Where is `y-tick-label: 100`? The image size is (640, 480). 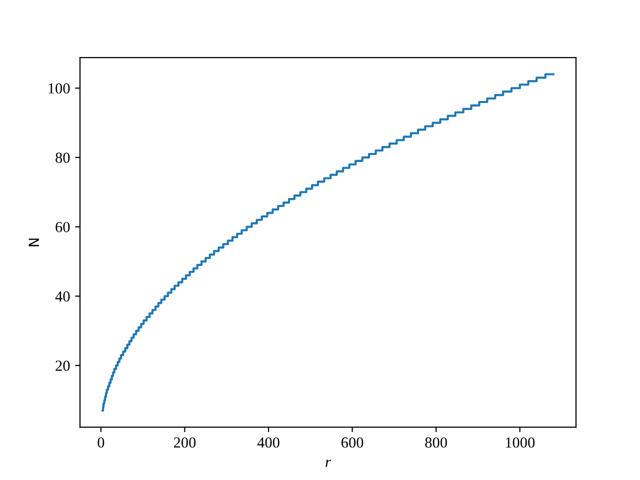 y-tick-label: 100 is located at coordinates (59, 88).